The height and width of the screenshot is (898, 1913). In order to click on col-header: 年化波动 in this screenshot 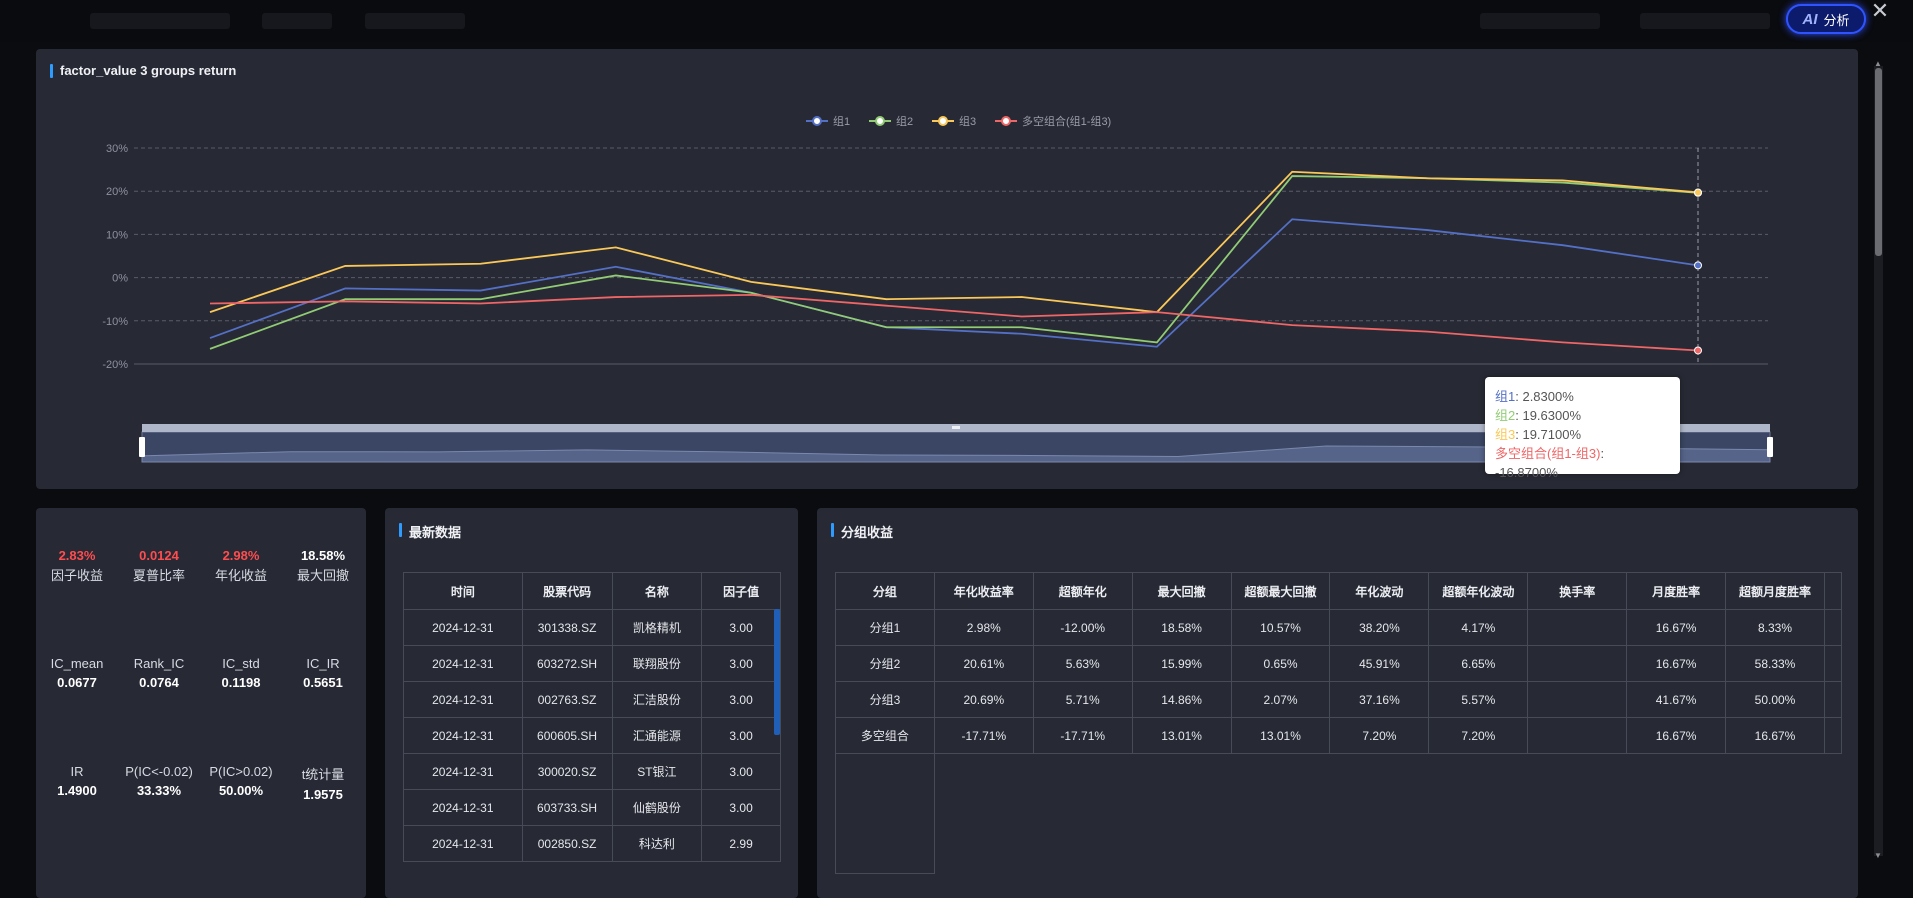, I will do `click(1379, 591)`.